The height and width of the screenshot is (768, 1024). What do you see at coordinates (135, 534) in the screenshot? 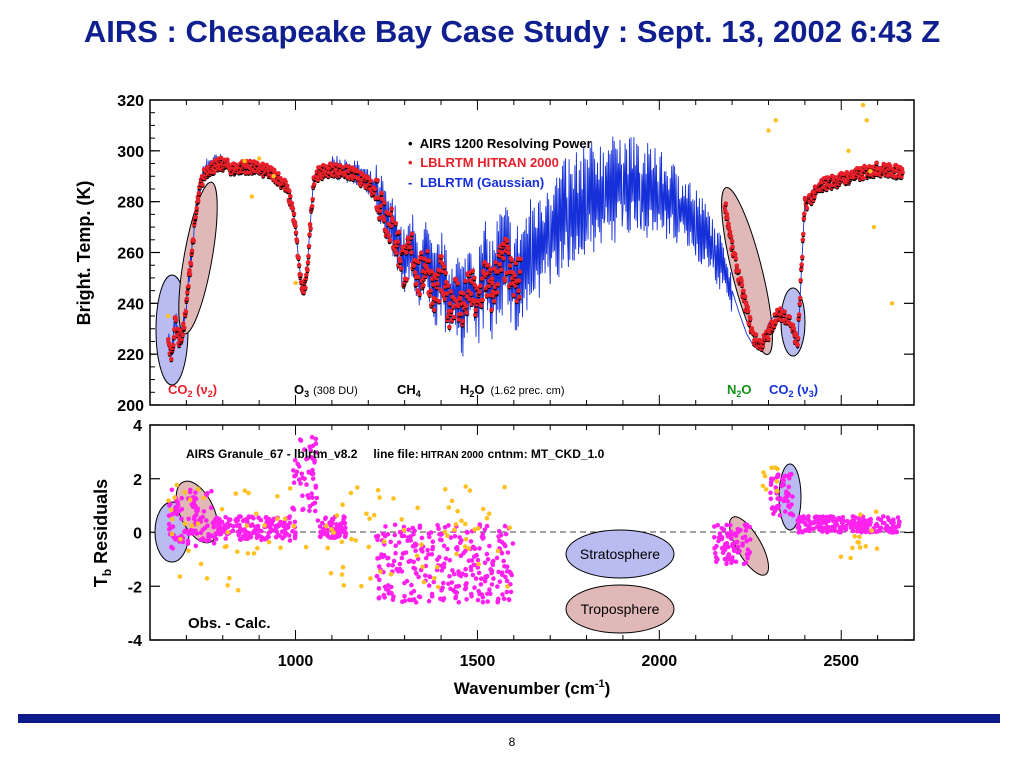
I see `bottom-y-tick-labels: -4 -2 0 2 4` at bounding box center [135, 534].